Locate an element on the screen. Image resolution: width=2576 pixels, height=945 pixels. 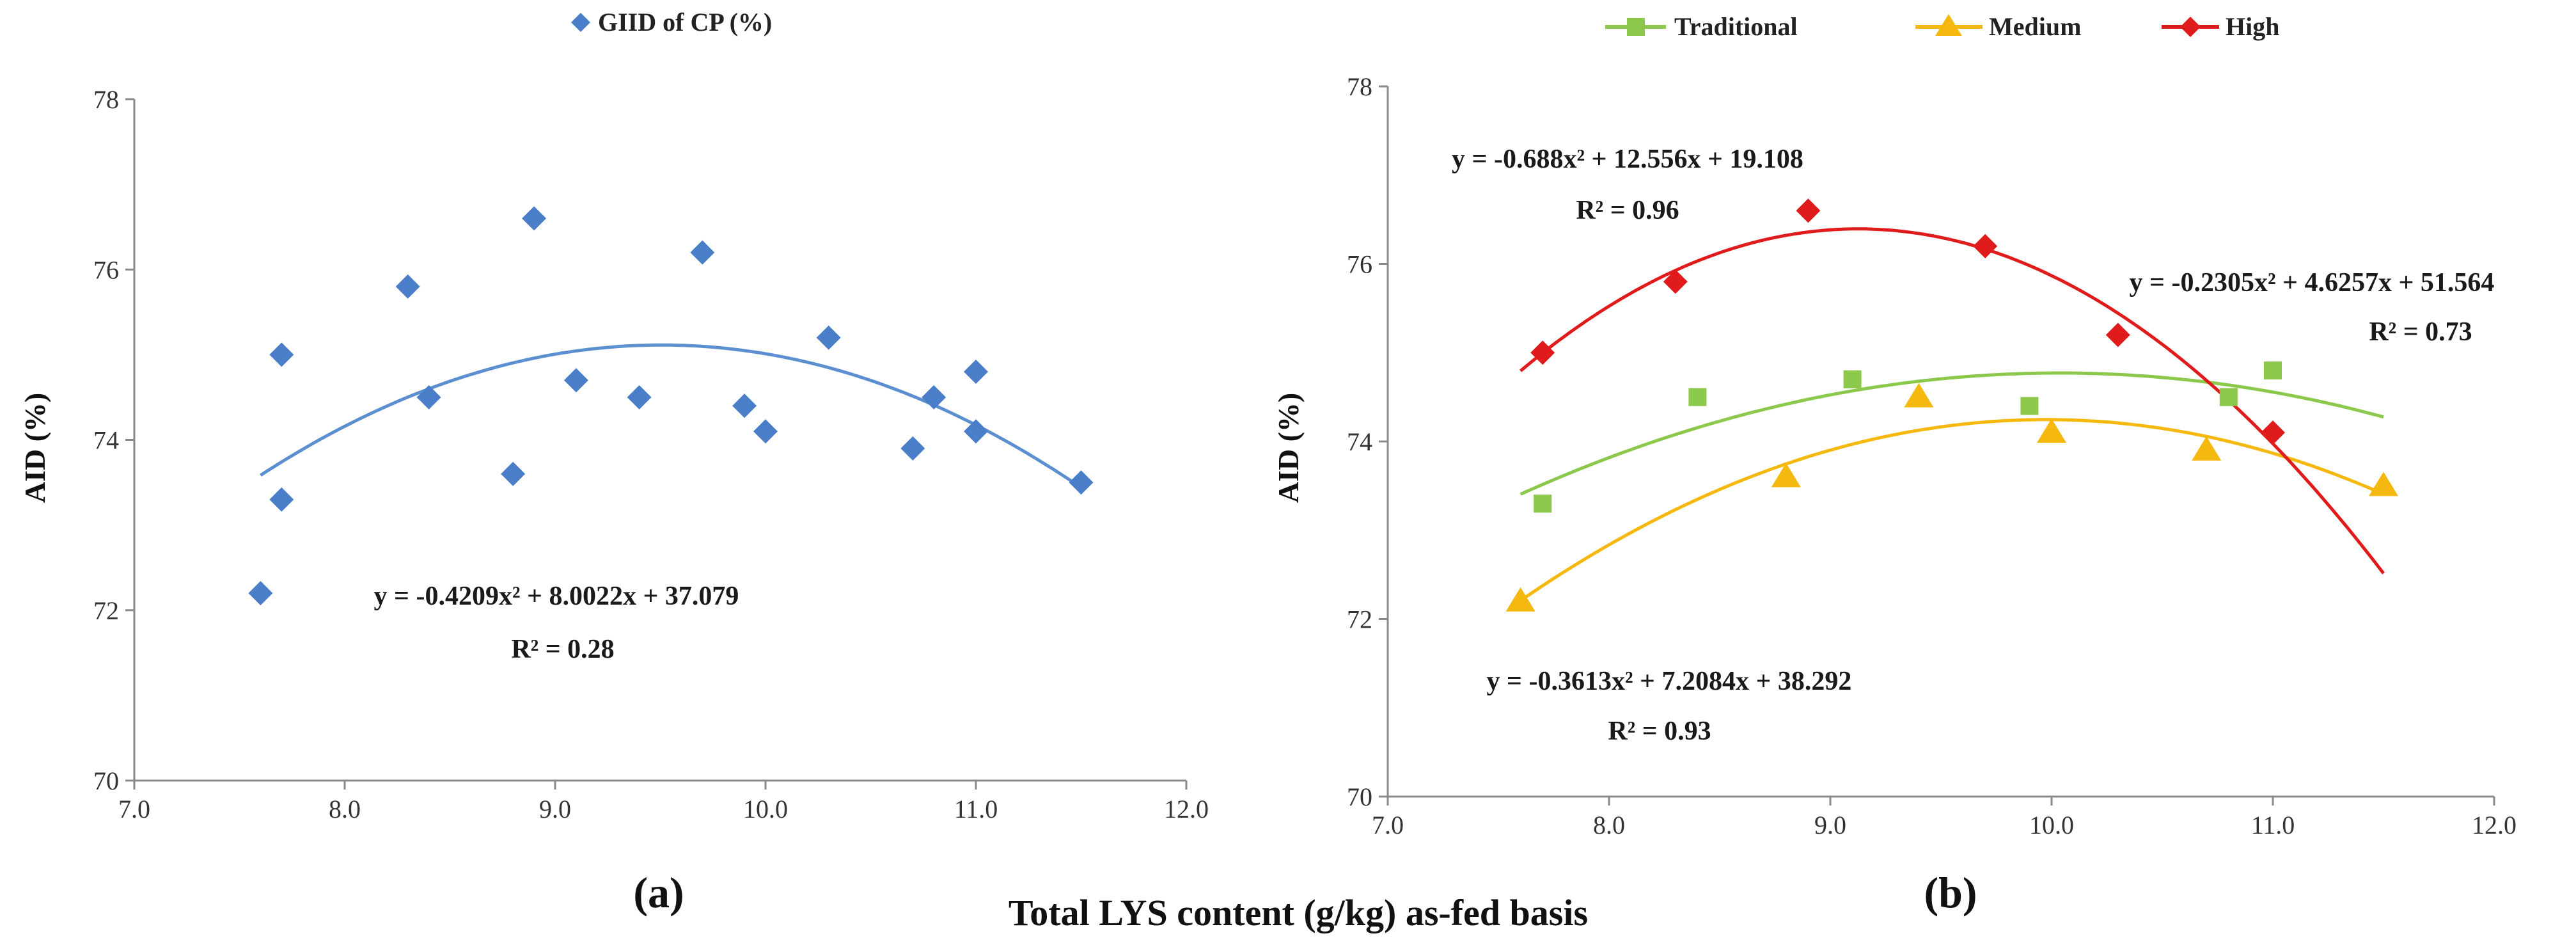
trendline-giid-of-cp is located at coordinates (671, 416).